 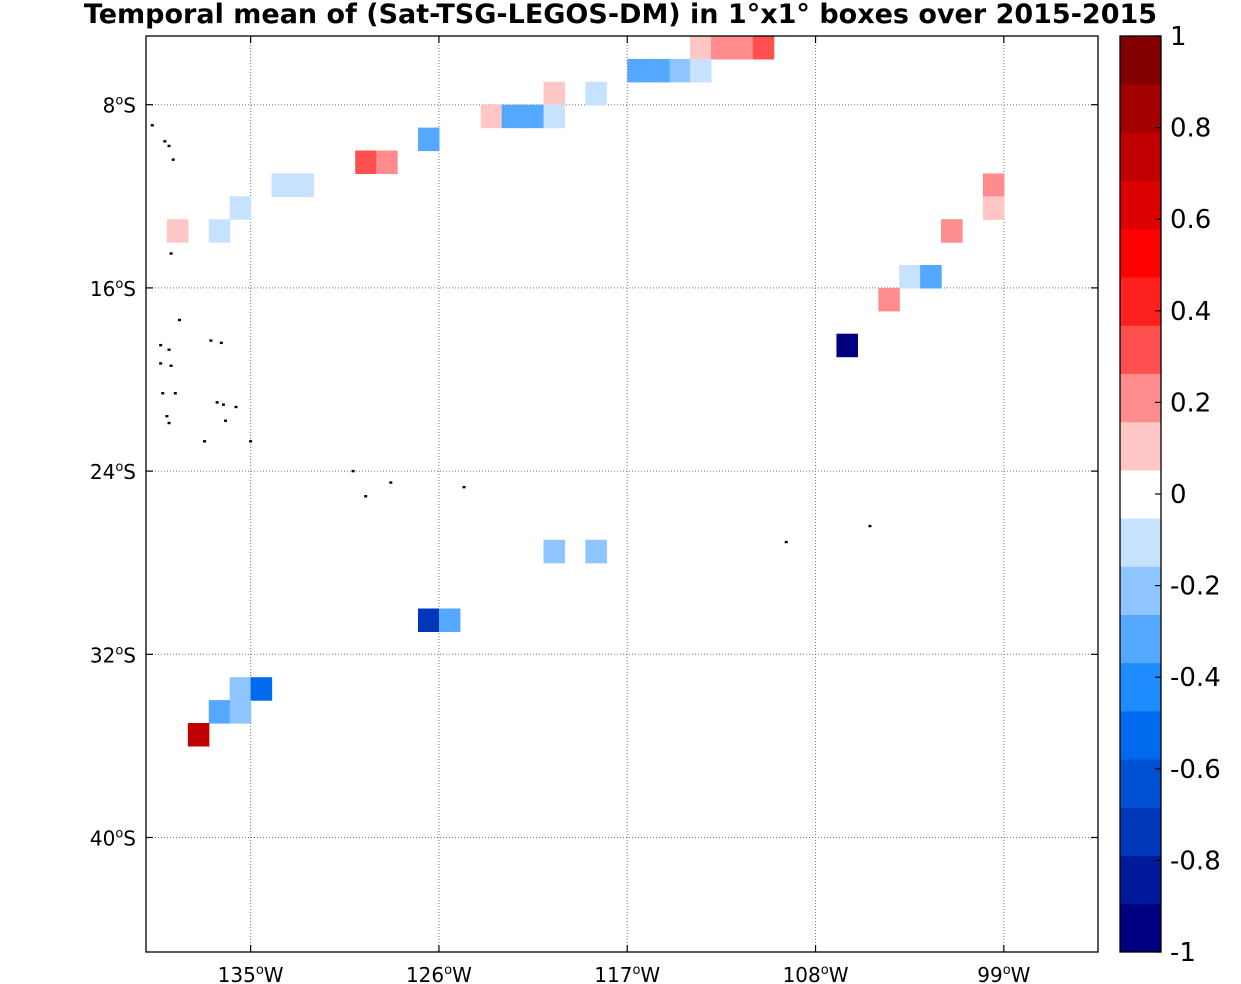 I want to click on colorbar-ticks, so click(x=1158, y=494).